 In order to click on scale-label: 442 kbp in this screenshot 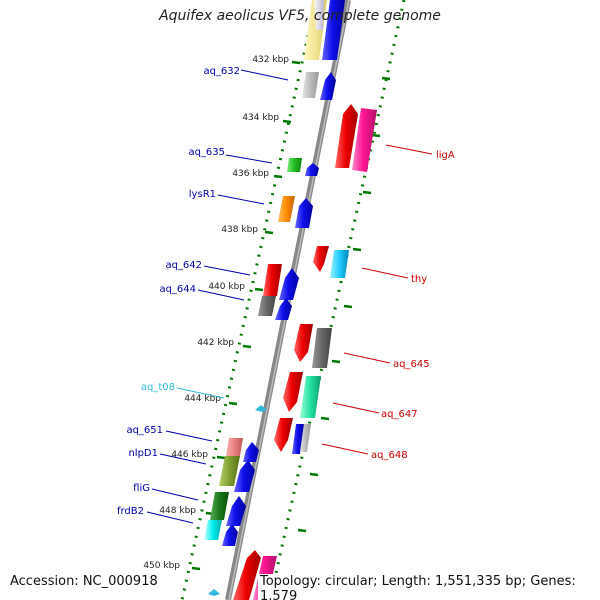, I will do `click(215, 343)`.